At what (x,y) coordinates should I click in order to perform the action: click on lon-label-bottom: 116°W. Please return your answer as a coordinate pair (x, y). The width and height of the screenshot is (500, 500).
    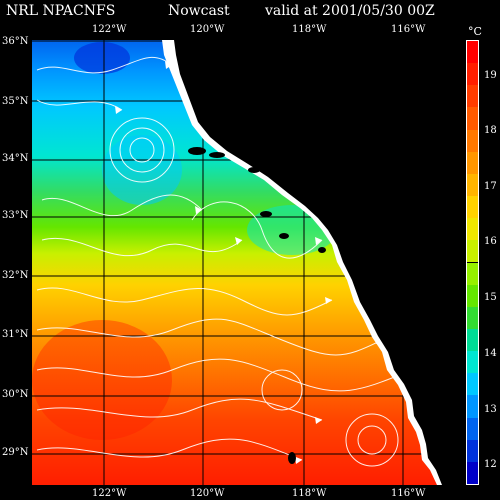
    Looking at the image, I should click on (408, 493).